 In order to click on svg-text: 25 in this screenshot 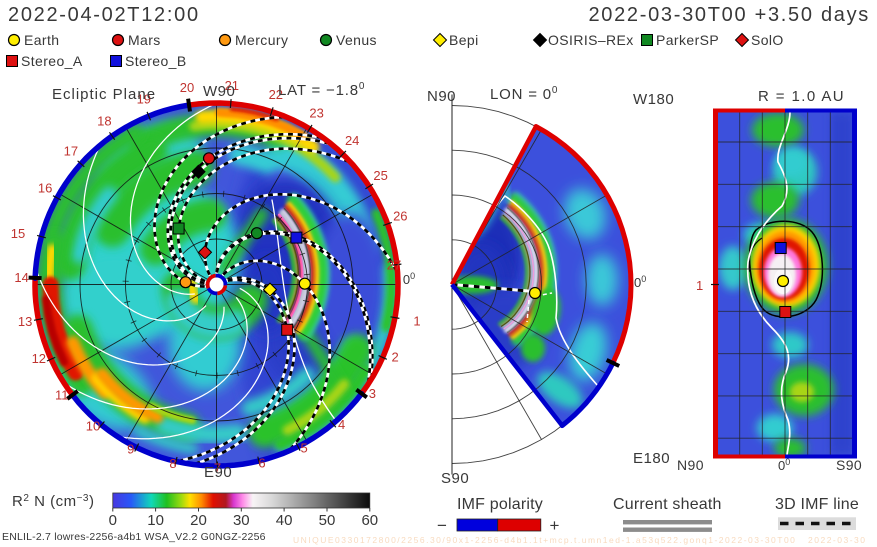, I will do `click(380, 175)`.